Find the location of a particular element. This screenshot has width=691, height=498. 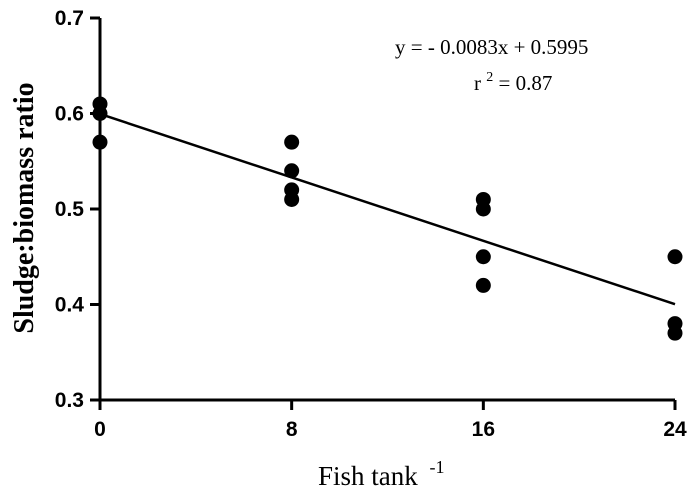

x-tick-label: 0 is located at coordinates (100, 429).